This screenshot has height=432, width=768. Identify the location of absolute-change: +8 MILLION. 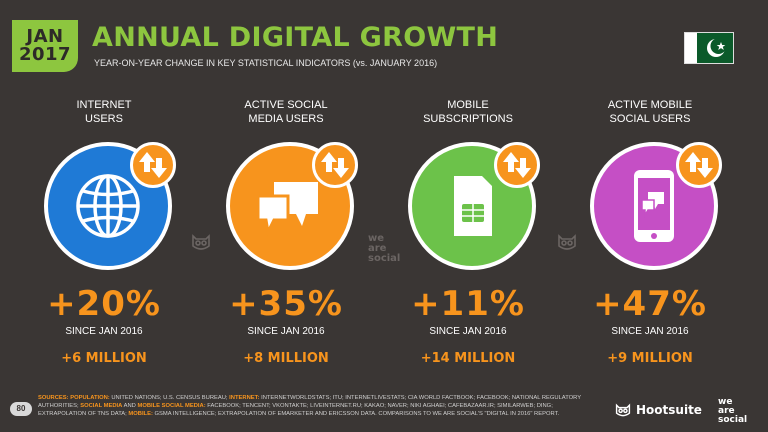
(286, 358).